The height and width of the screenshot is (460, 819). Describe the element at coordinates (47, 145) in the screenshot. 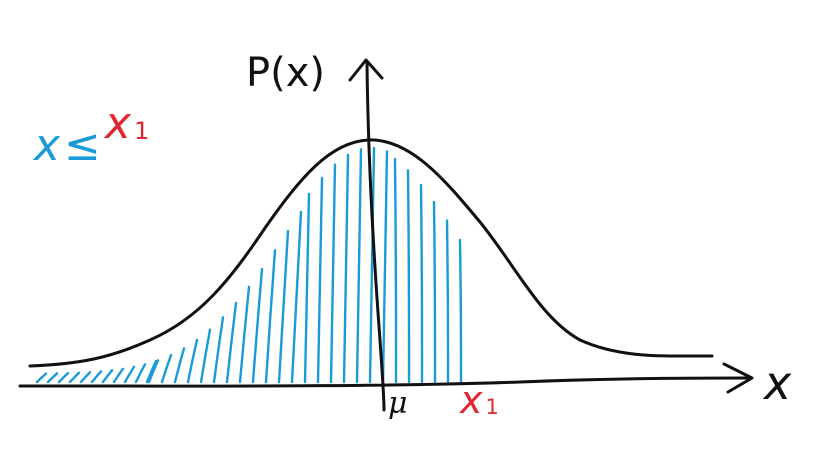

I see `condition-variable: x` at that location.